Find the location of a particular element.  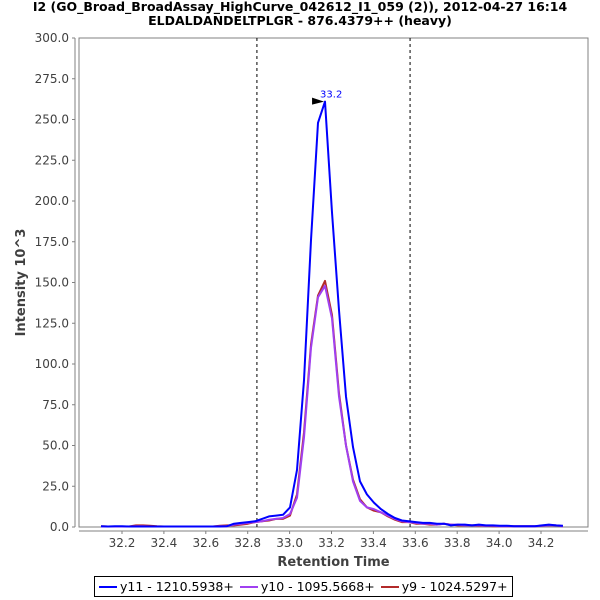

x-tick-label: 32.2 is located at coordinates (122, 543).